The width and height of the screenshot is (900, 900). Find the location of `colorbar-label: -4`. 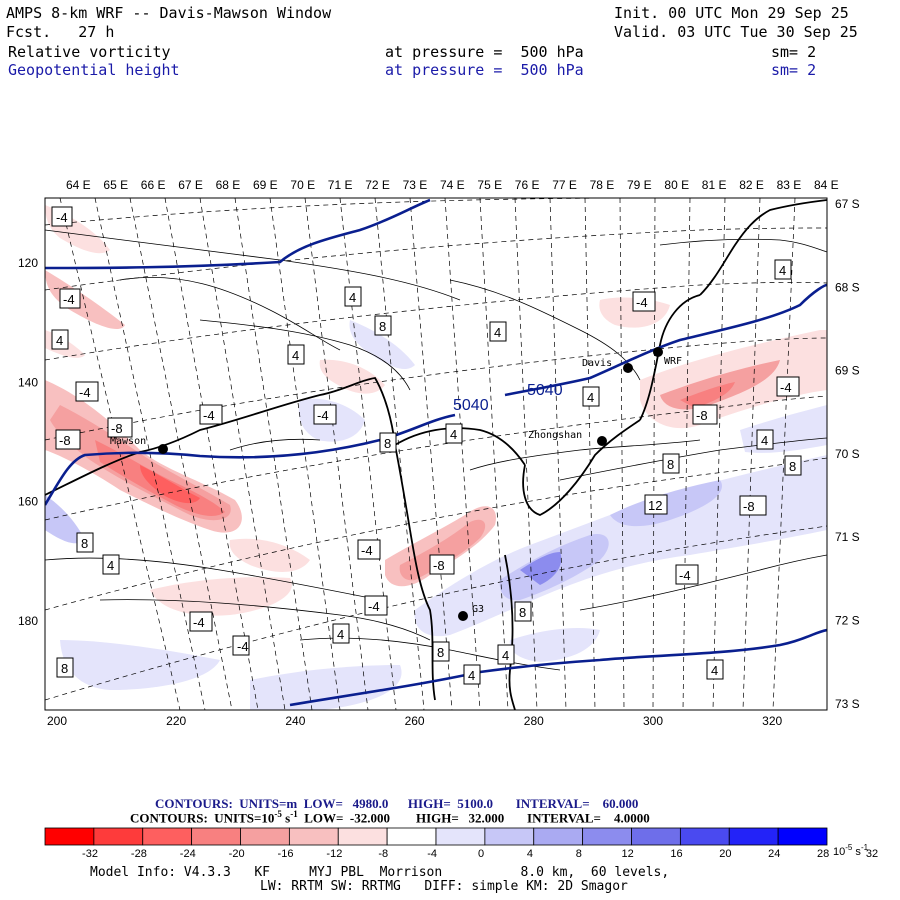

colorbar-label: -4 is located at coordinates (432, 854).